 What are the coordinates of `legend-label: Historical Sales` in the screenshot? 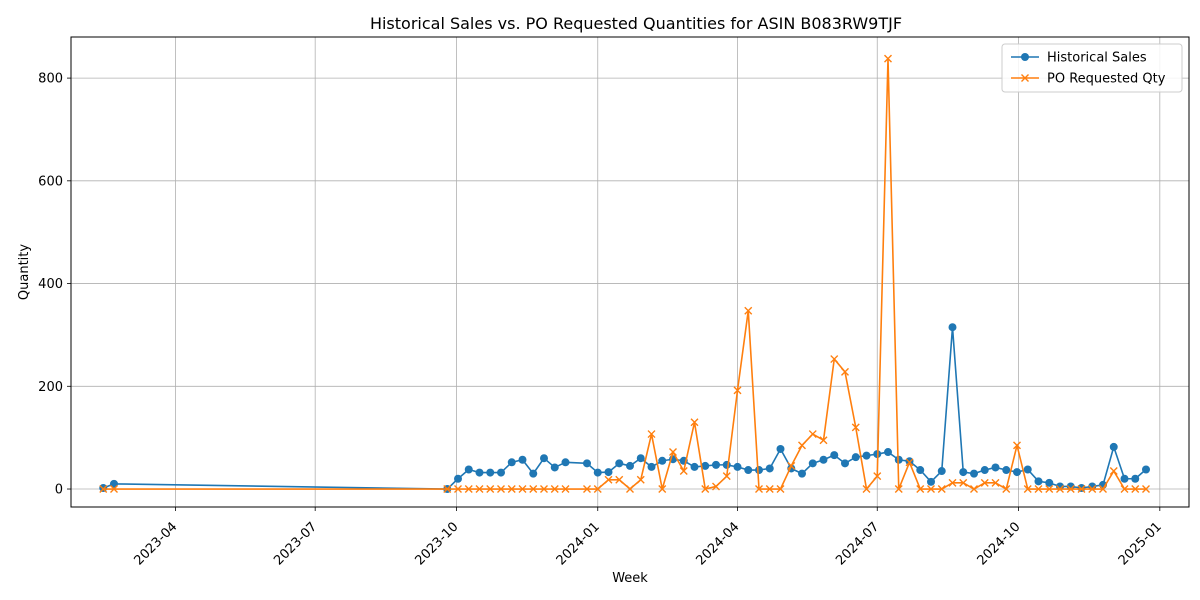 It's located at (1097, 58).